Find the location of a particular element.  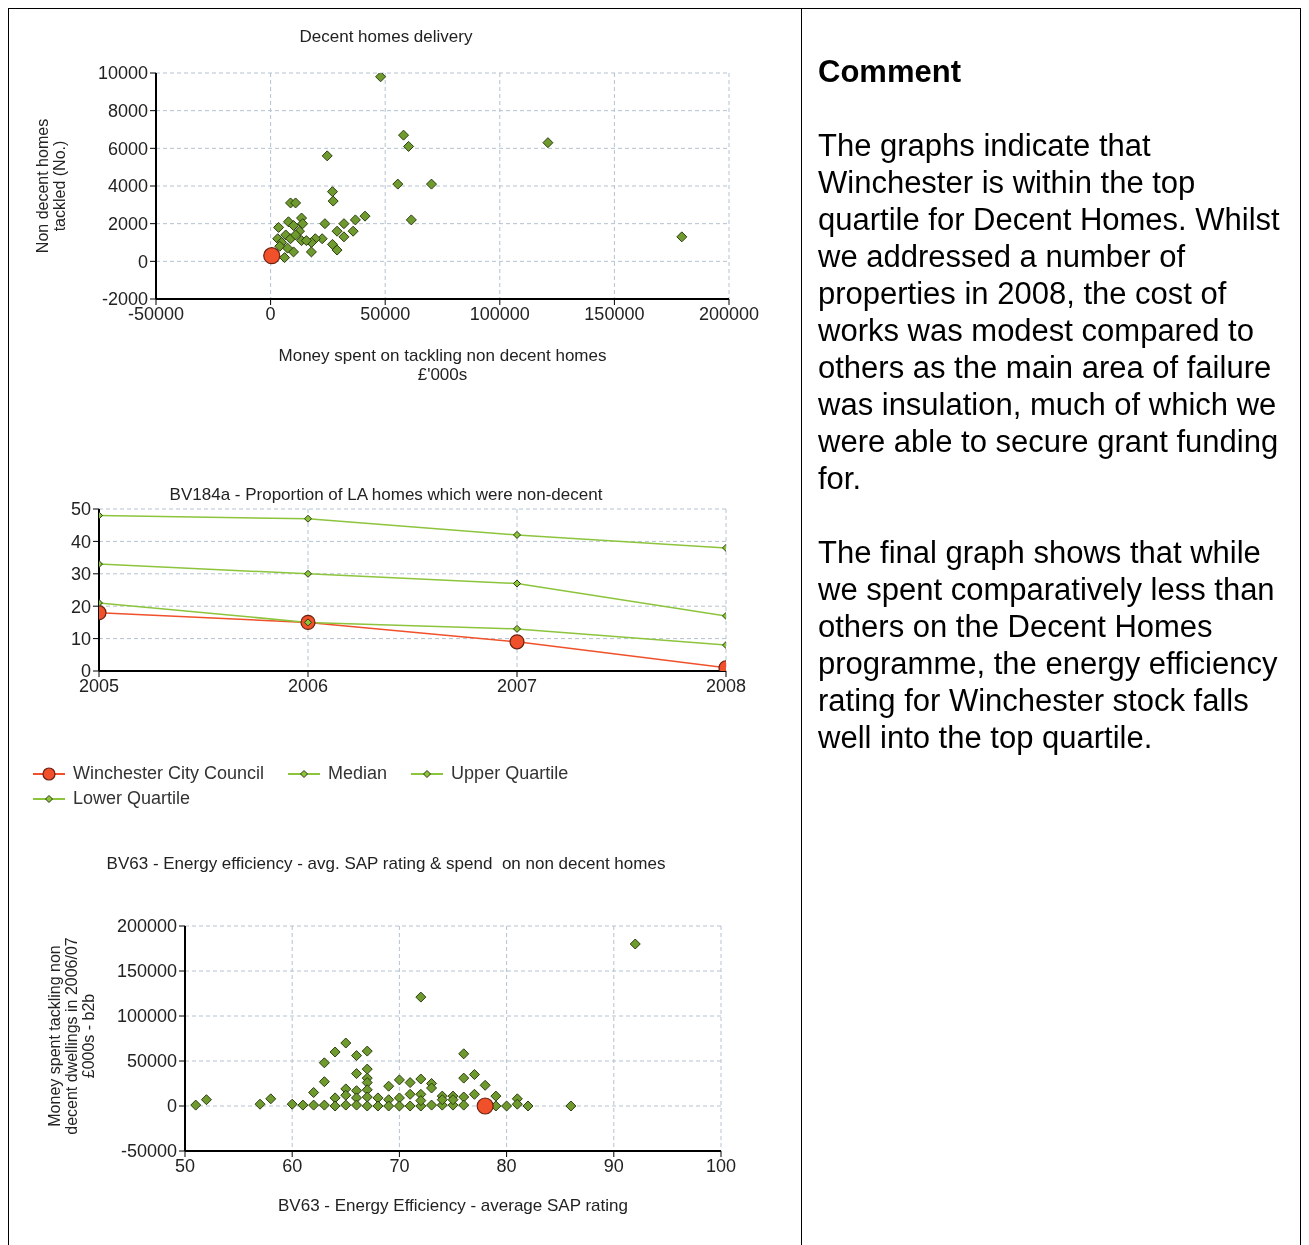

x-tick-label: 200000 is located at coordinates (729, 313).